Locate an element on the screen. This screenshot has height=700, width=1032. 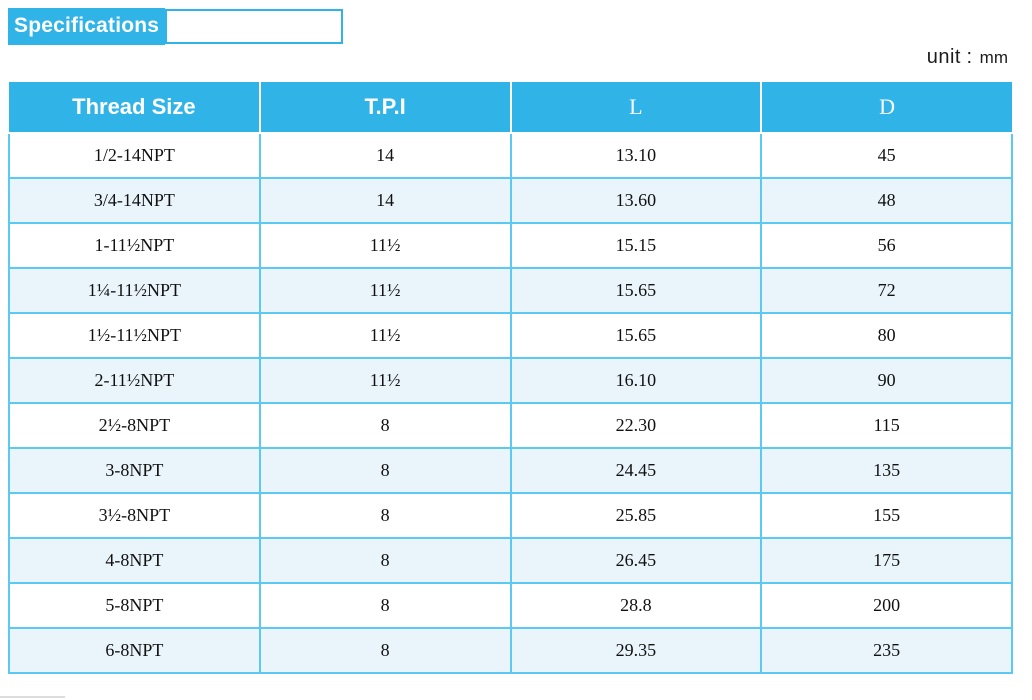
cell-l: 25.85 is located at coordinates (636, 515).